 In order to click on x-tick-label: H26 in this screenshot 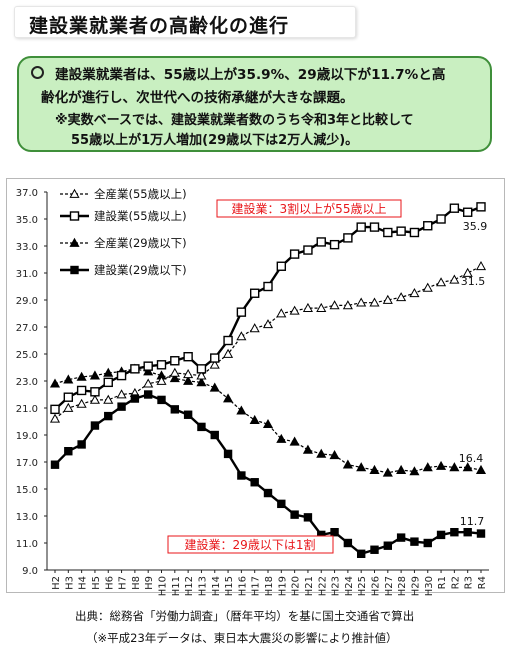, I will do `click(376, 586)`.